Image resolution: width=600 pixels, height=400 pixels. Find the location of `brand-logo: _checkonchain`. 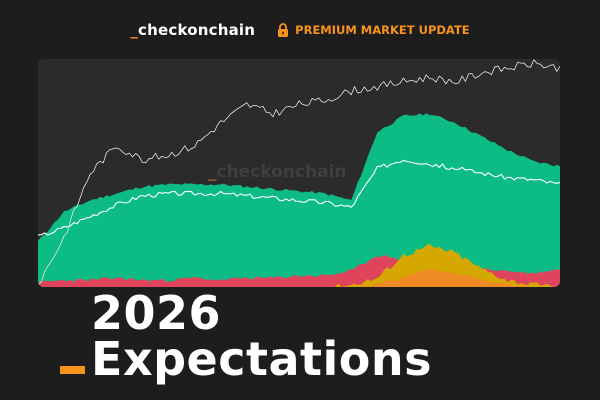

brand-logo: _checkonchain is located at coordinates (192, 30).